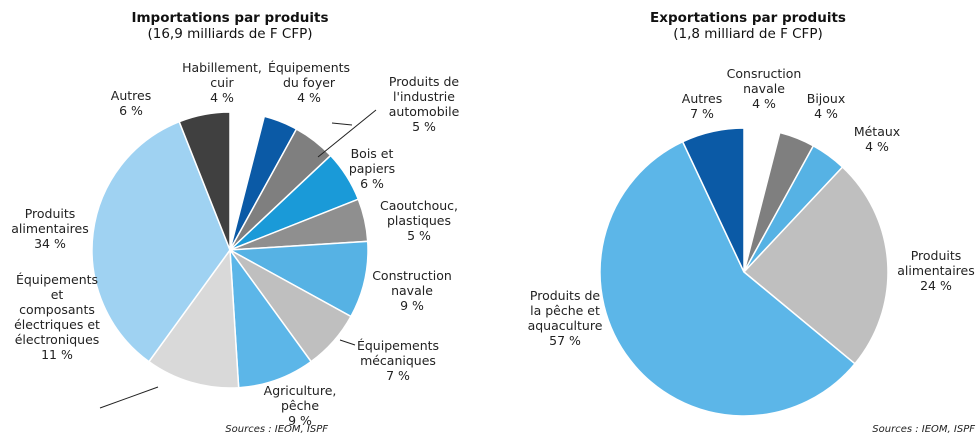 The width and height of the screenshot is (980, 438). I want to click on category-label: Équipements du foyer, so click(309, 75).